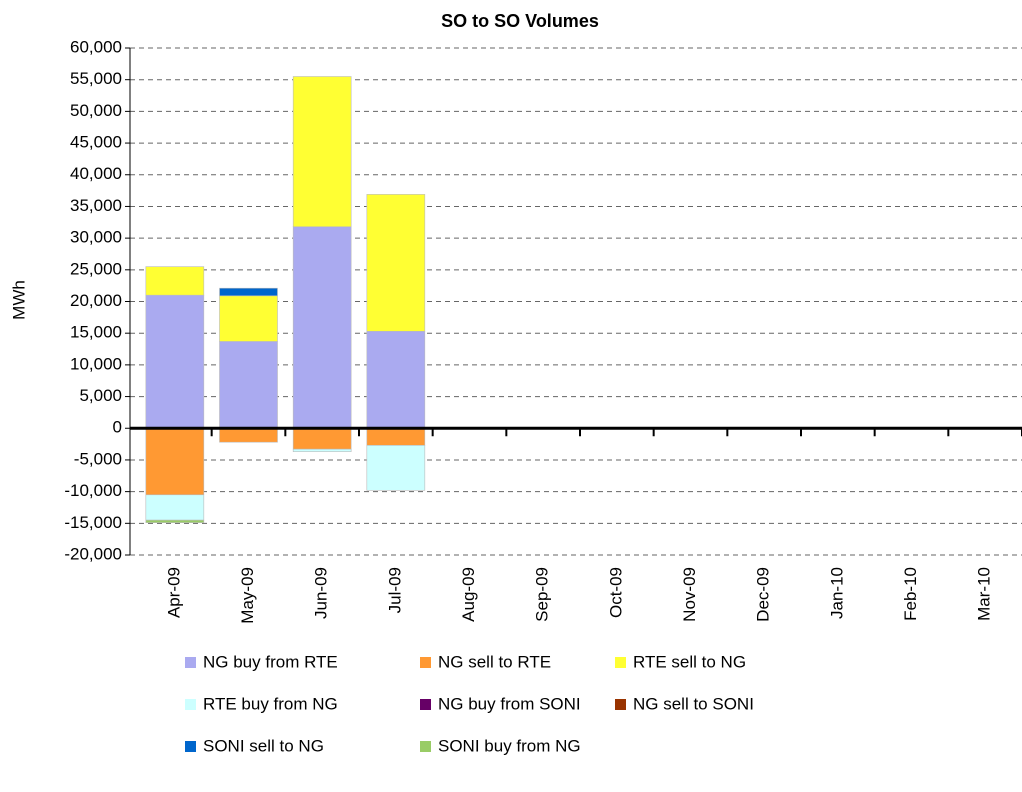 The image size is (1022, 792). I want to click on legend-label: SONI buy from NG, so click(509, 745).